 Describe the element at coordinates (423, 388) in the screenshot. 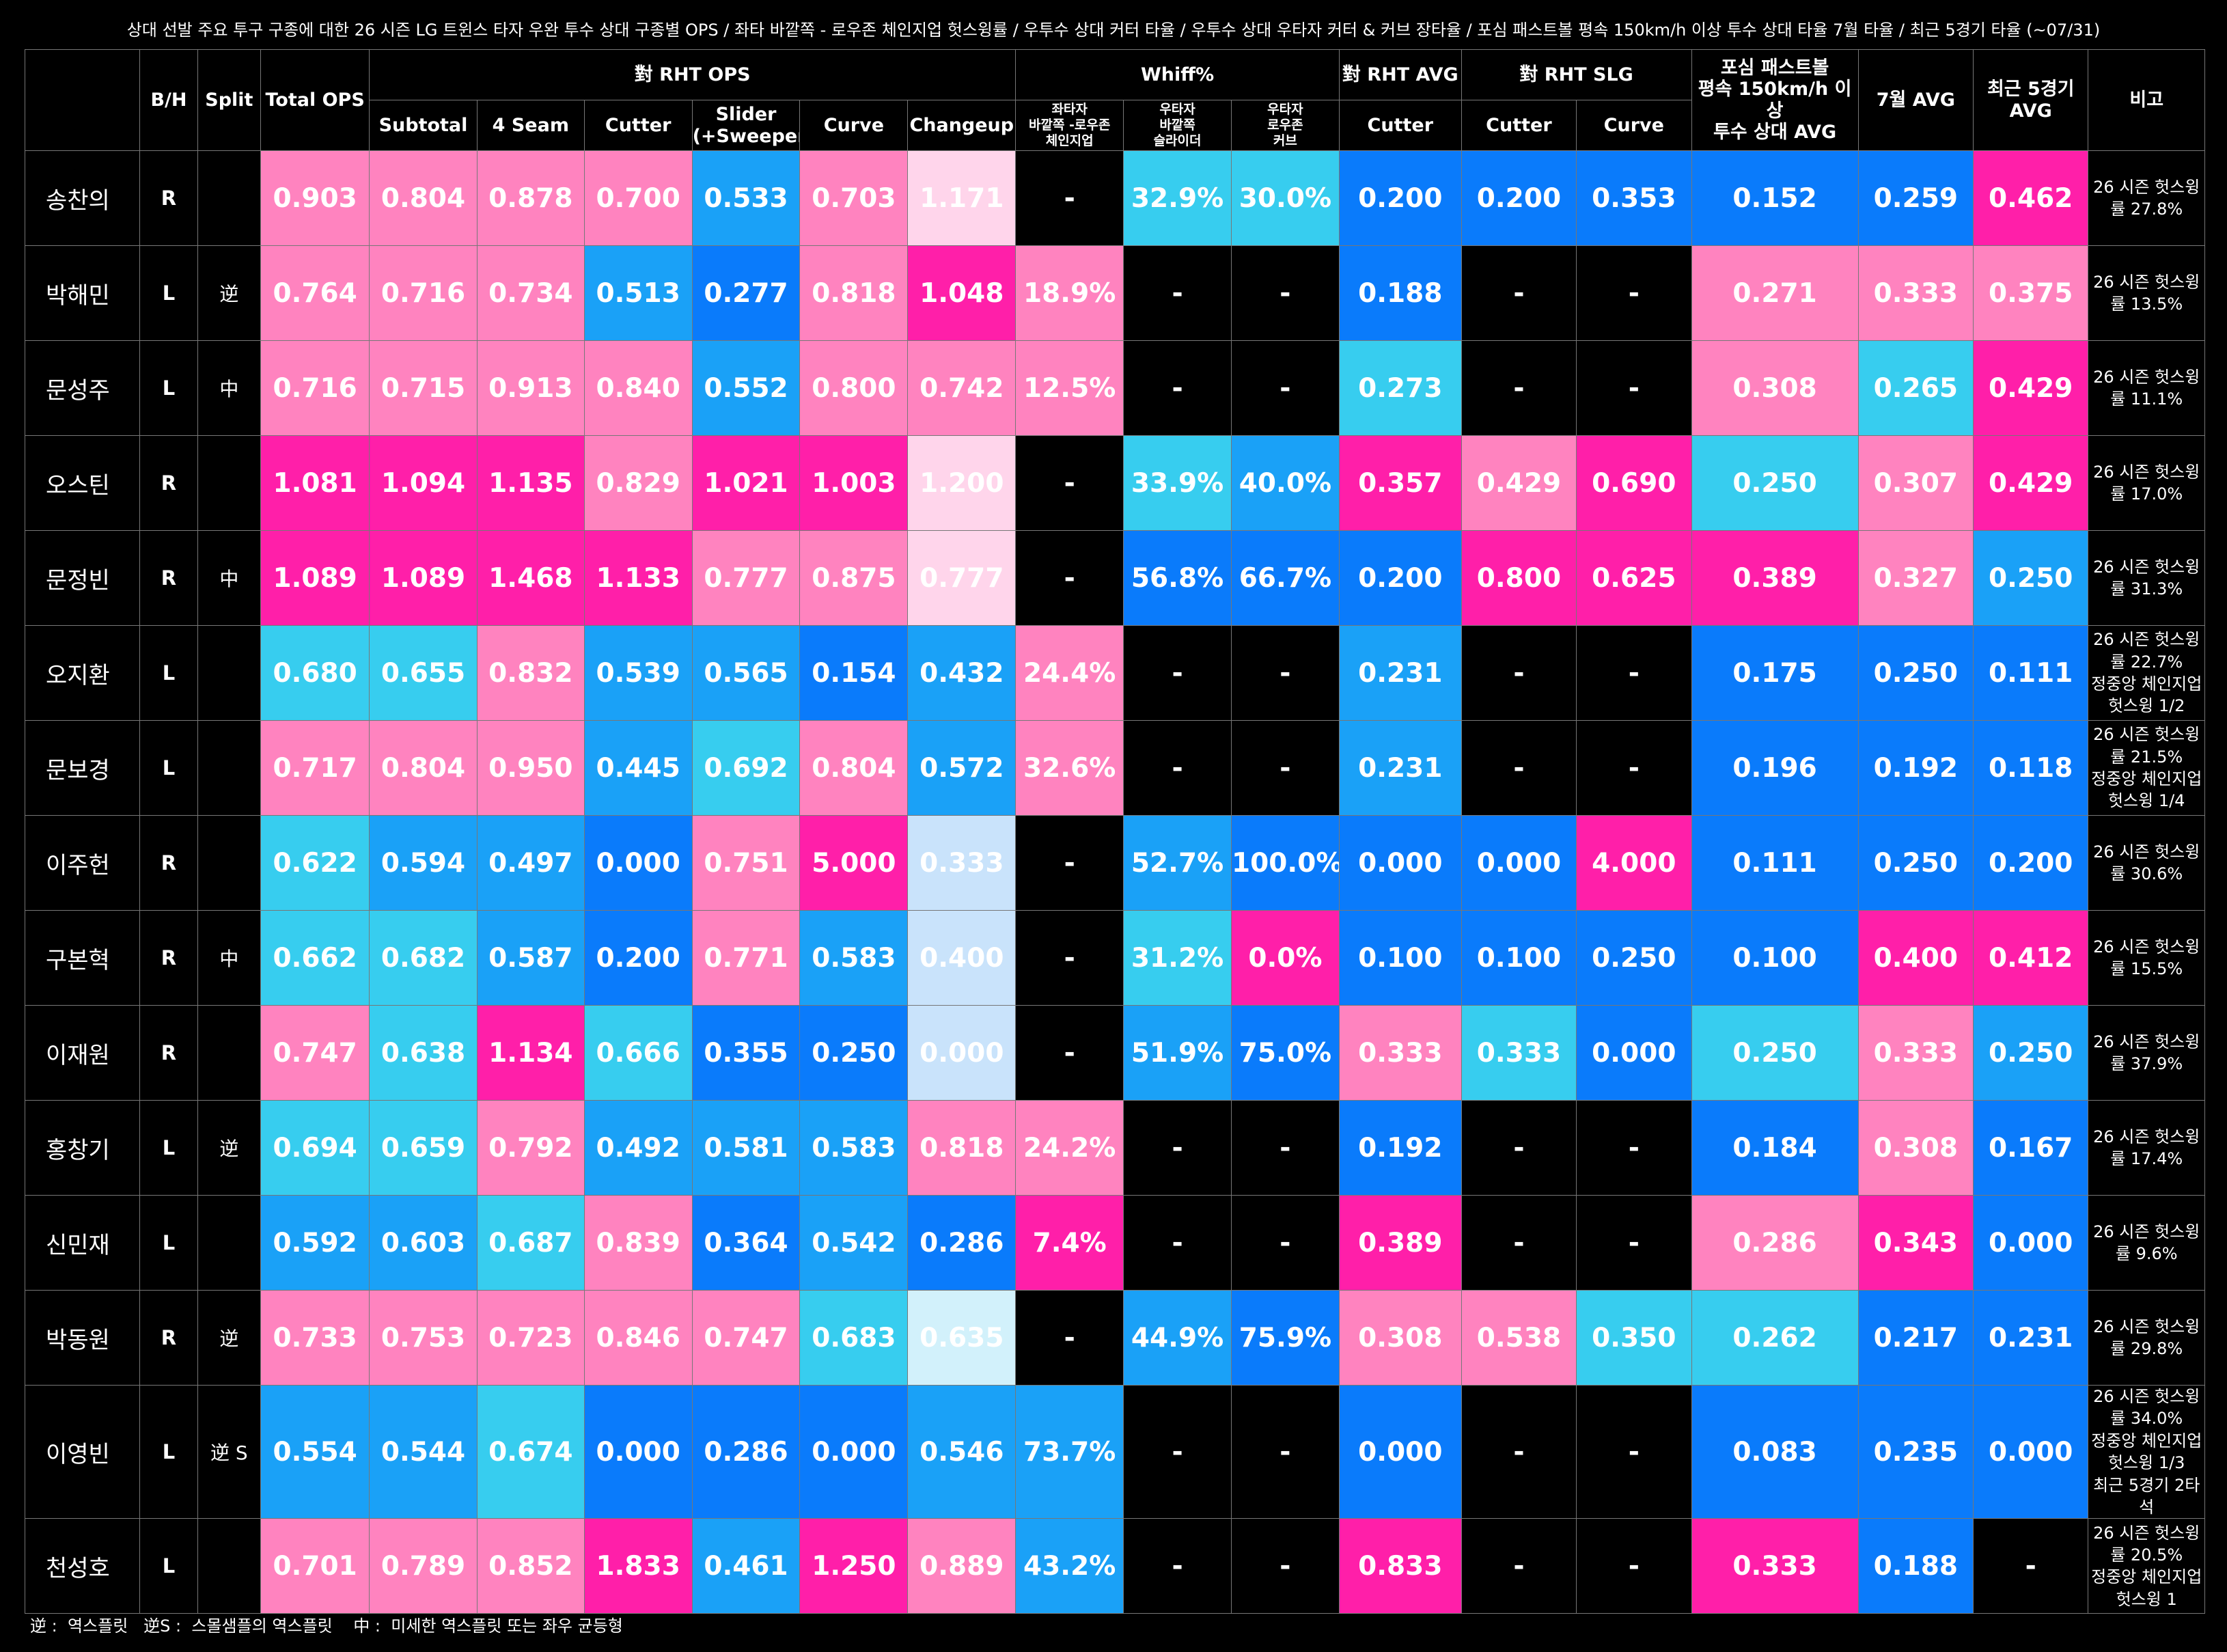

I see `stat-cell: 0.715` at that location.